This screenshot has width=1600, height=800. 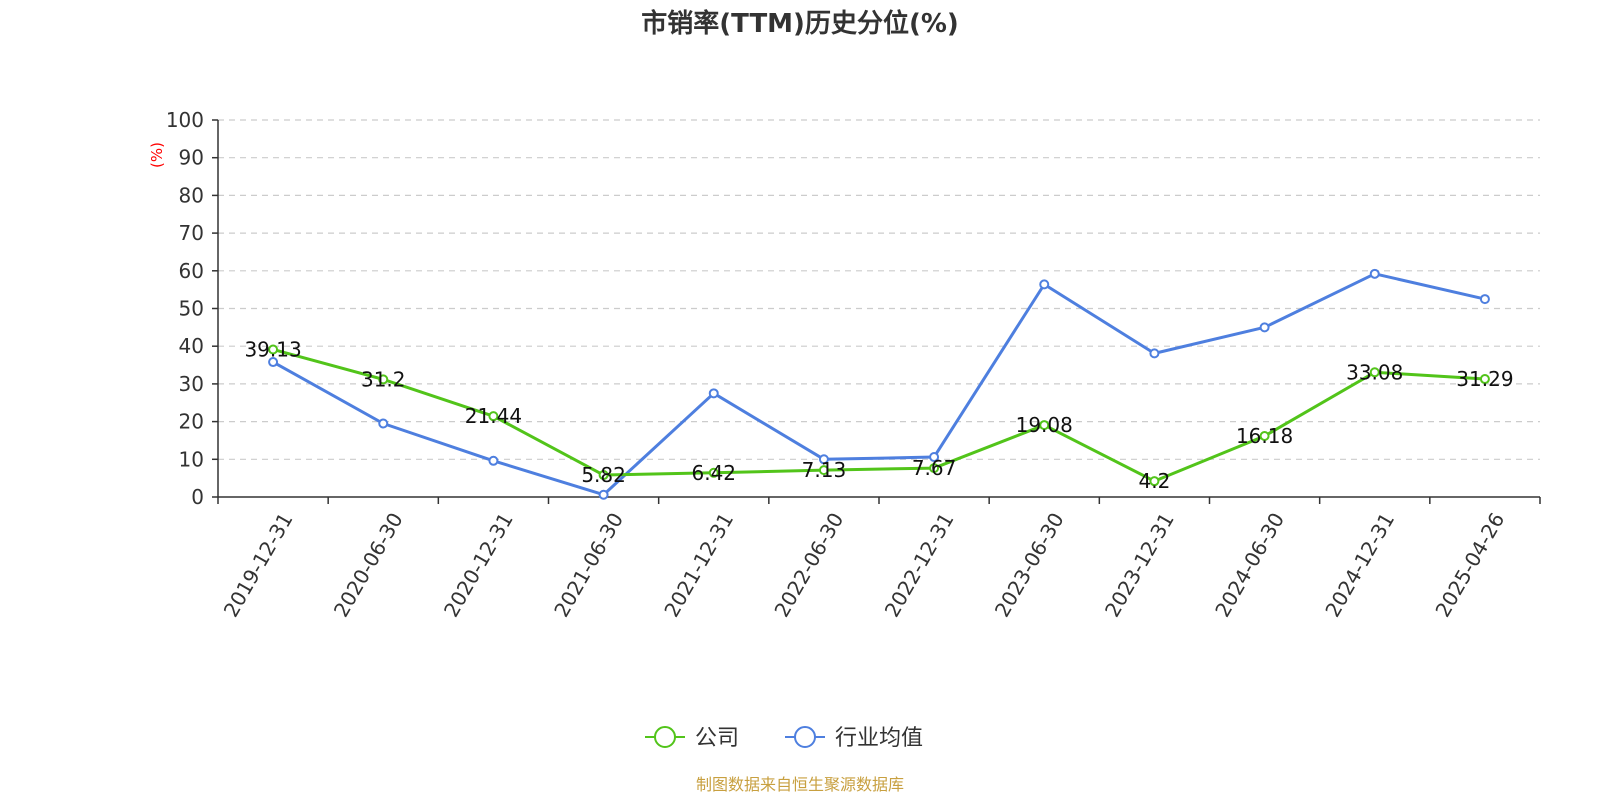 I want to click on y-tick-label: 60, so click(x=191, y=271).